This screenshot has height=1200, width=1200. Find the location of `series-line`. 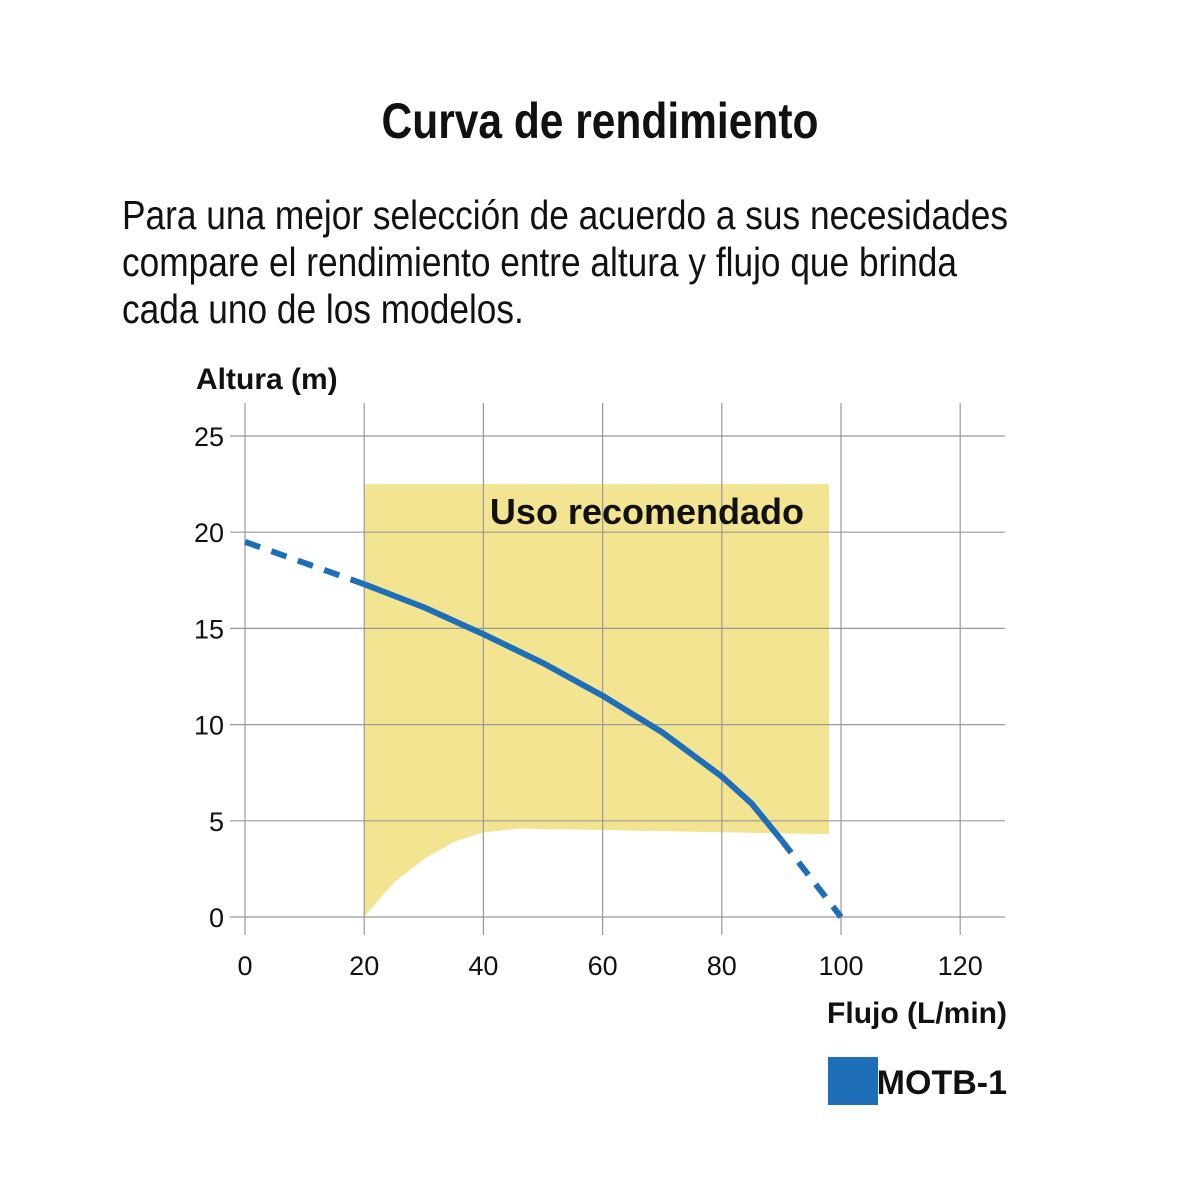

series-line is located at coordinates (573, 711).